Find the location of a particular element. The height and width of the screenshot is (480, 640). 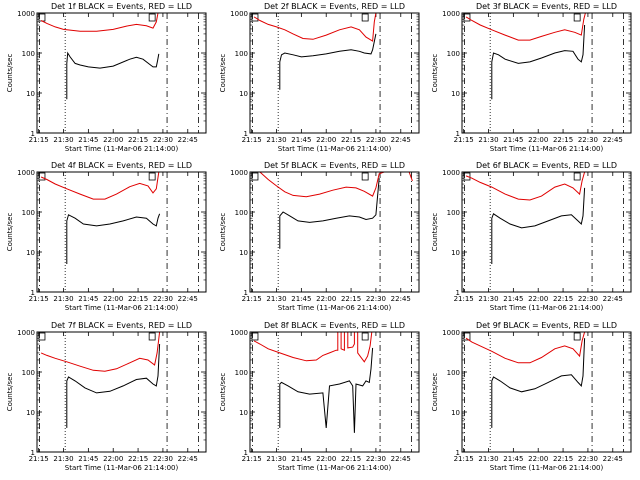

panel-title: Det 8f BLACK = Events, RED = LLD is located at coordinates (334, 325).